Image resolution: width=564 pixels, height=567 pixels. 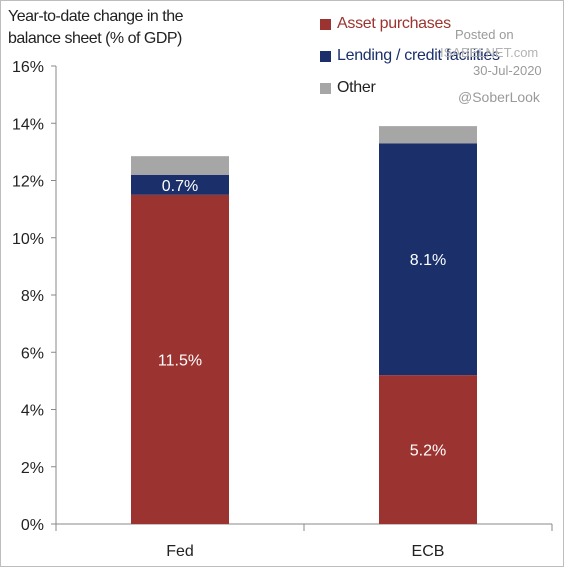 I want to click on legend-item-other: Other, so click(x=410, y=88).